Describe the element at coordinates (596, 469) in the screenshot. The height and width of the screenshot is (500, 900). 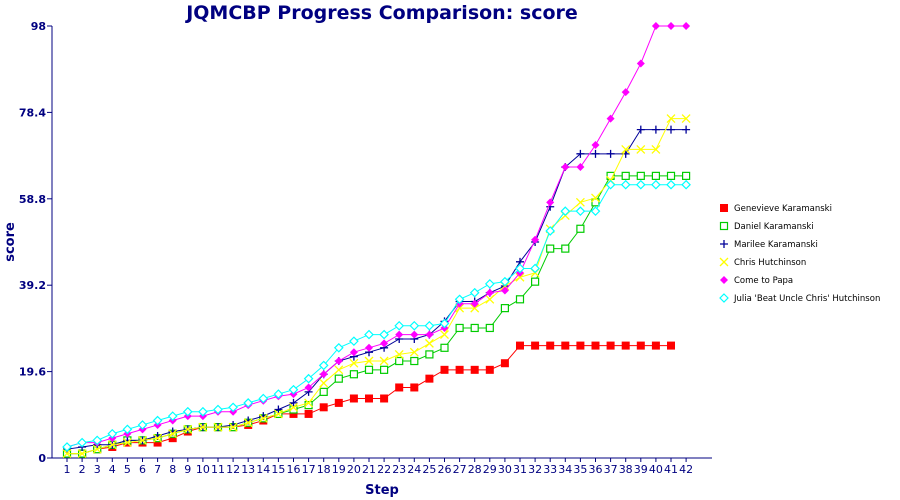
I see `x-tick-label: 36` at that location.